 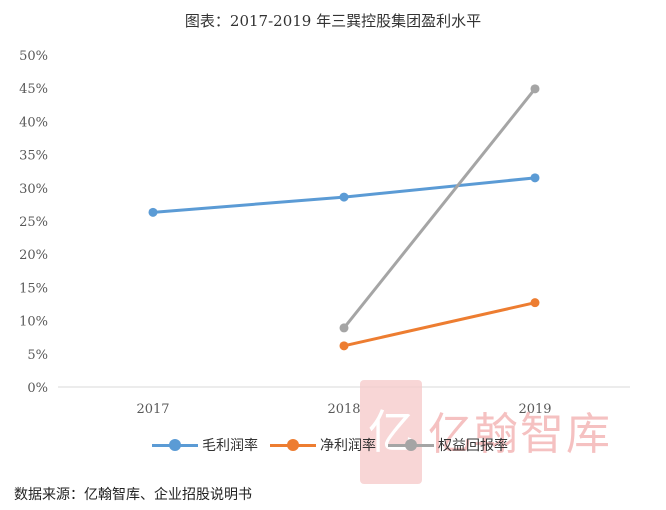 What do you see at coordinates (33, 89) in the screenshot?
I see `y-tick-label: 45%` at bounding box center [33, 89].